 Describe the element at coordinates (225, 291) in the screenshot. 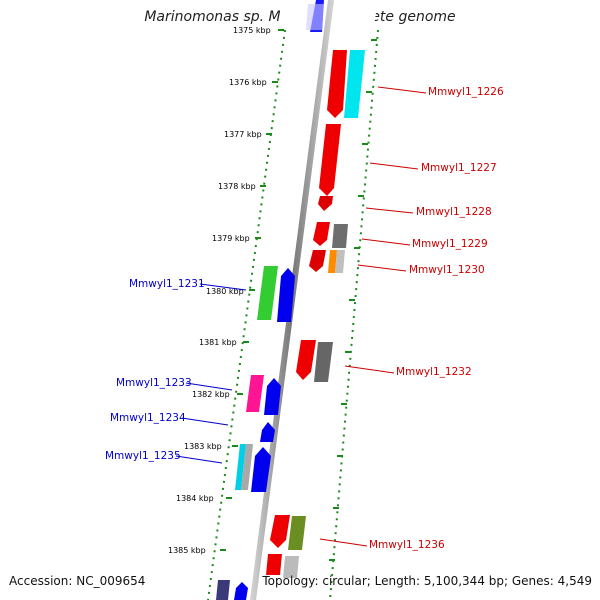

I see `kbp-label: 1380 kbp` at that location.